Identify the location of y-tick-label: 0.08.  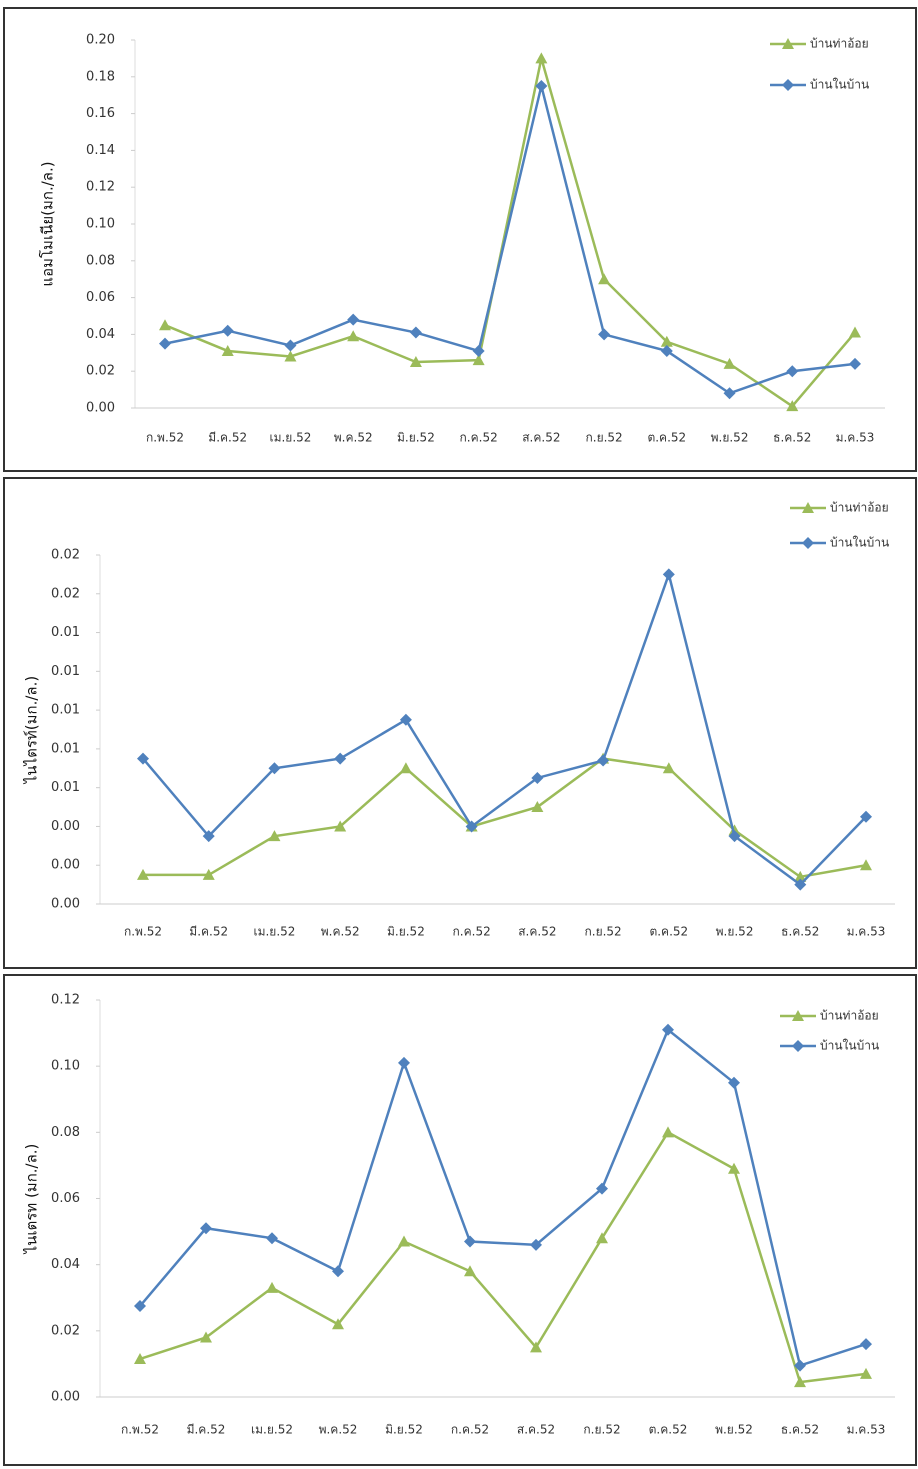
(100, 260).